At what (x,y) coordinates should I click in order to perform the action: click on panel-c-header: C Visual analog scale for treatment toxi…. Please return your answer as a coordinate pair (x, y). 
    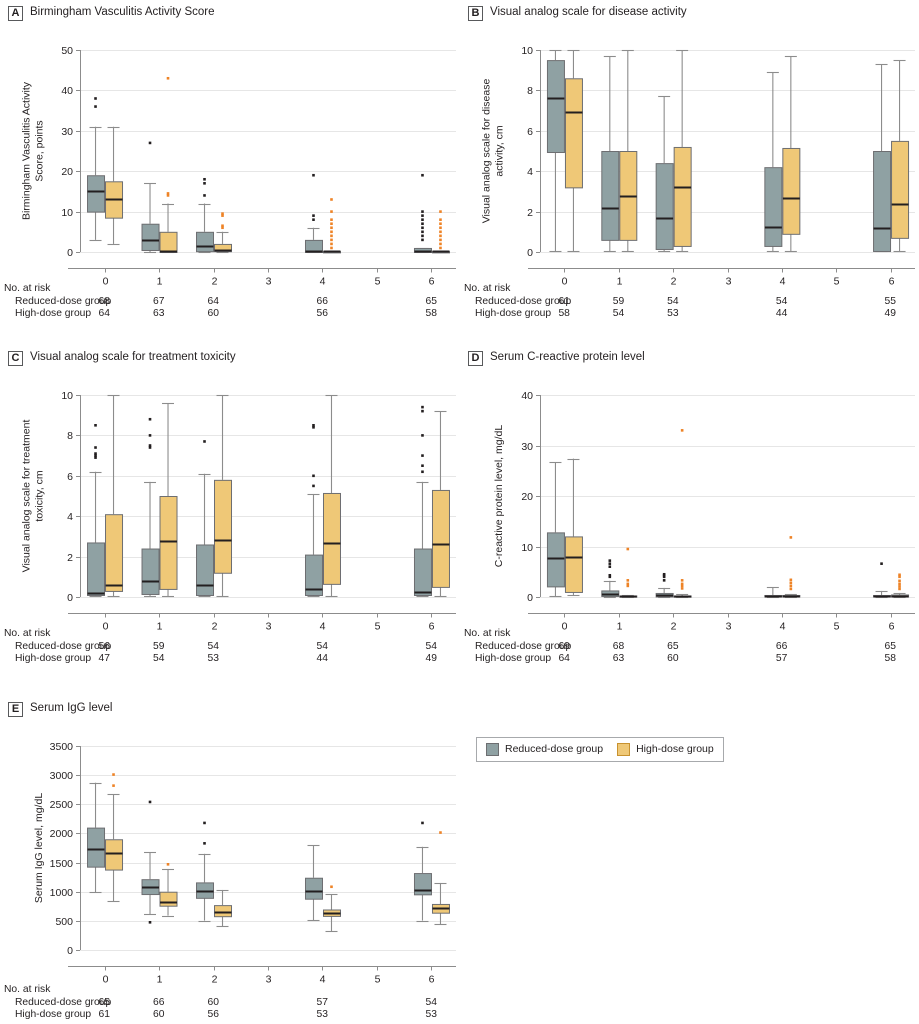
    Looking at the image, I should click on (234, 358).